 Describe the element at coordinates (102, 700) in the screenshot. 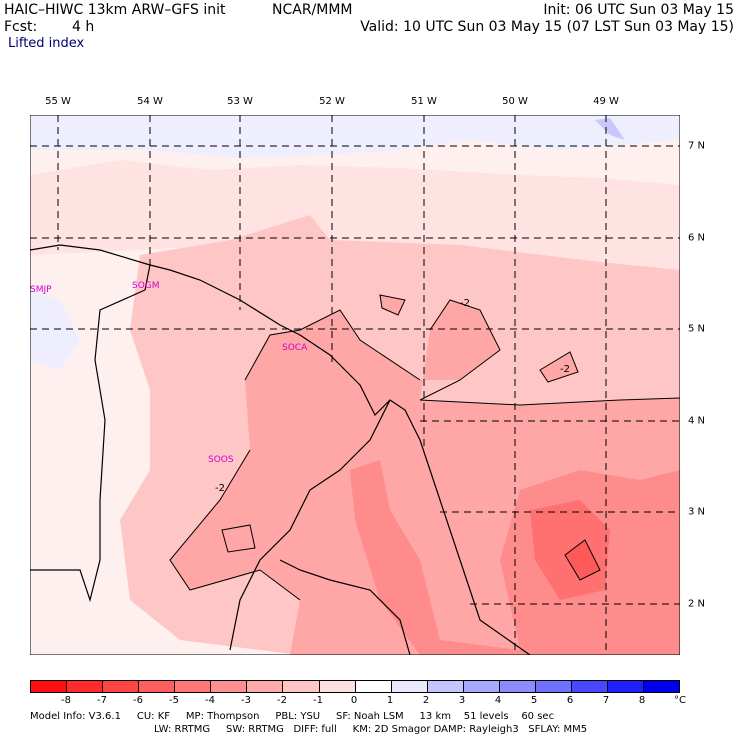

I see `colorbar-label: -7` at that location.